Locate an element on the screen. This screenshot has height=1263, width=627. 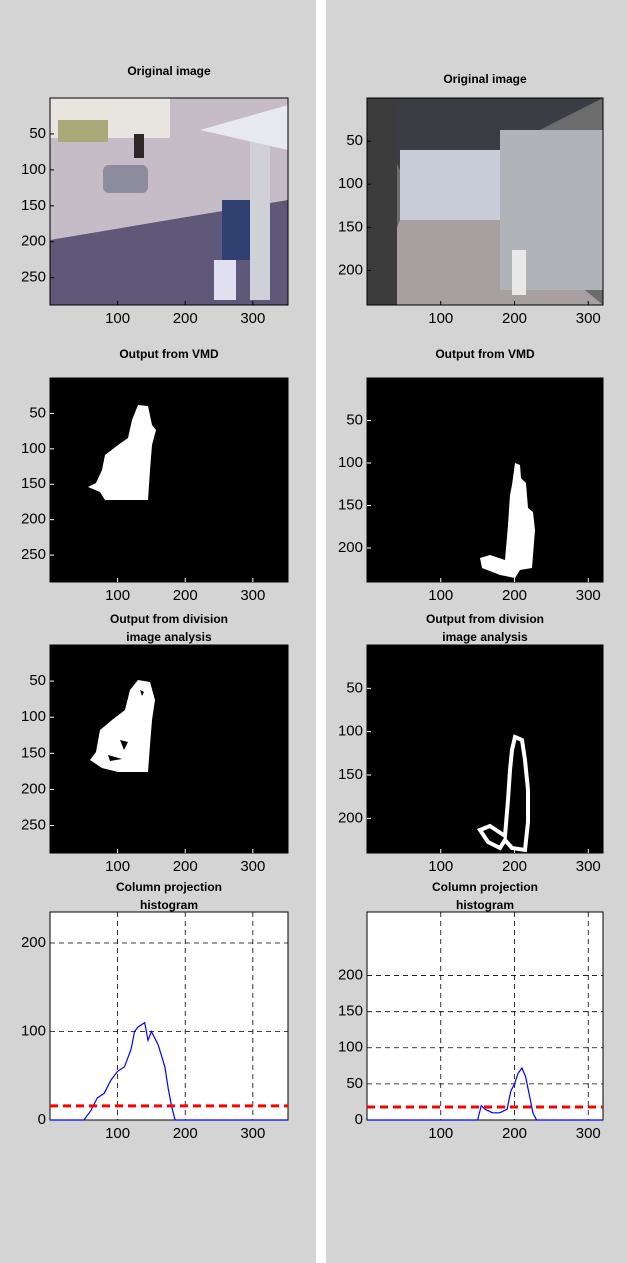
photo-right is located at coordinates (485, 201).